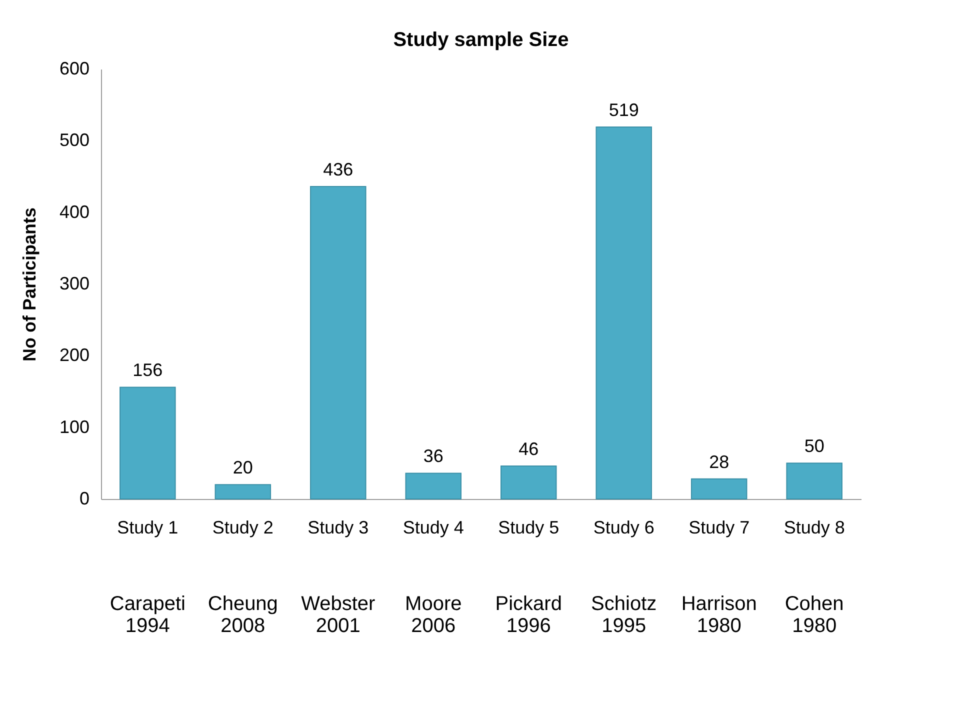 The image size is (957, 722). Describe the element at coordinates (623, 110) in the screenshot. I see `data-label: 519` at that location.